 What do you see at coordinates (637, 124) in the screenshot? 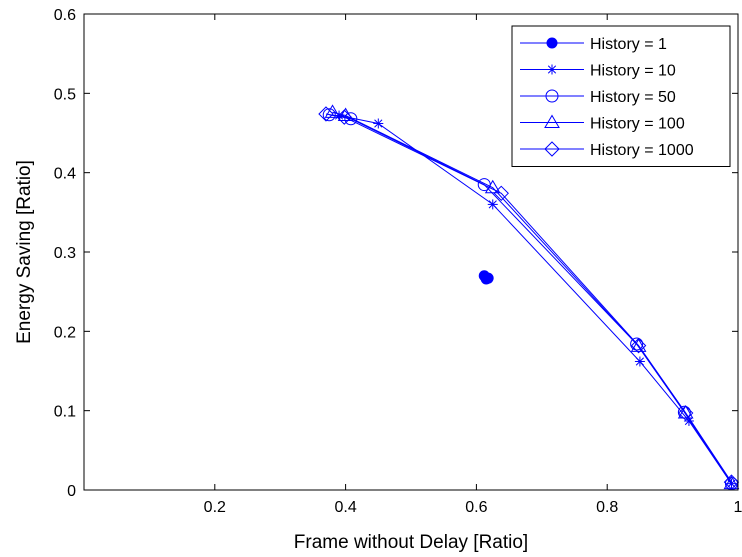
I see `legend-label: History = 100` at bounding box center [637, 124].